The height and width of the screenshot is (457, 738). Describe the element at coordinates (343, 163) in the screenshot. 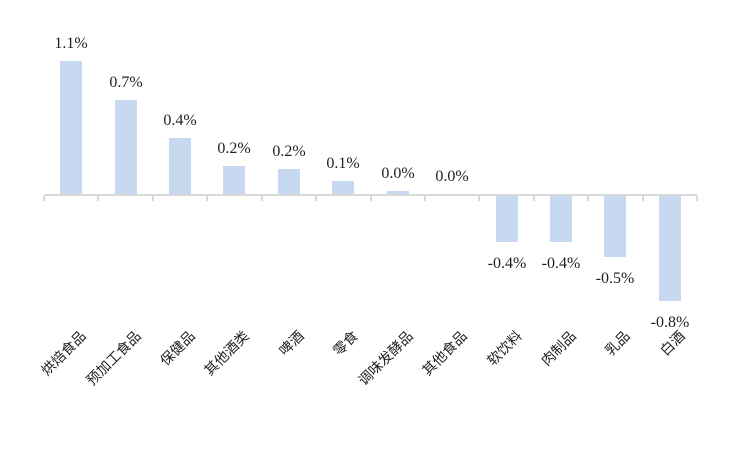

I see `bar-value-label: 0.1%` at that location.